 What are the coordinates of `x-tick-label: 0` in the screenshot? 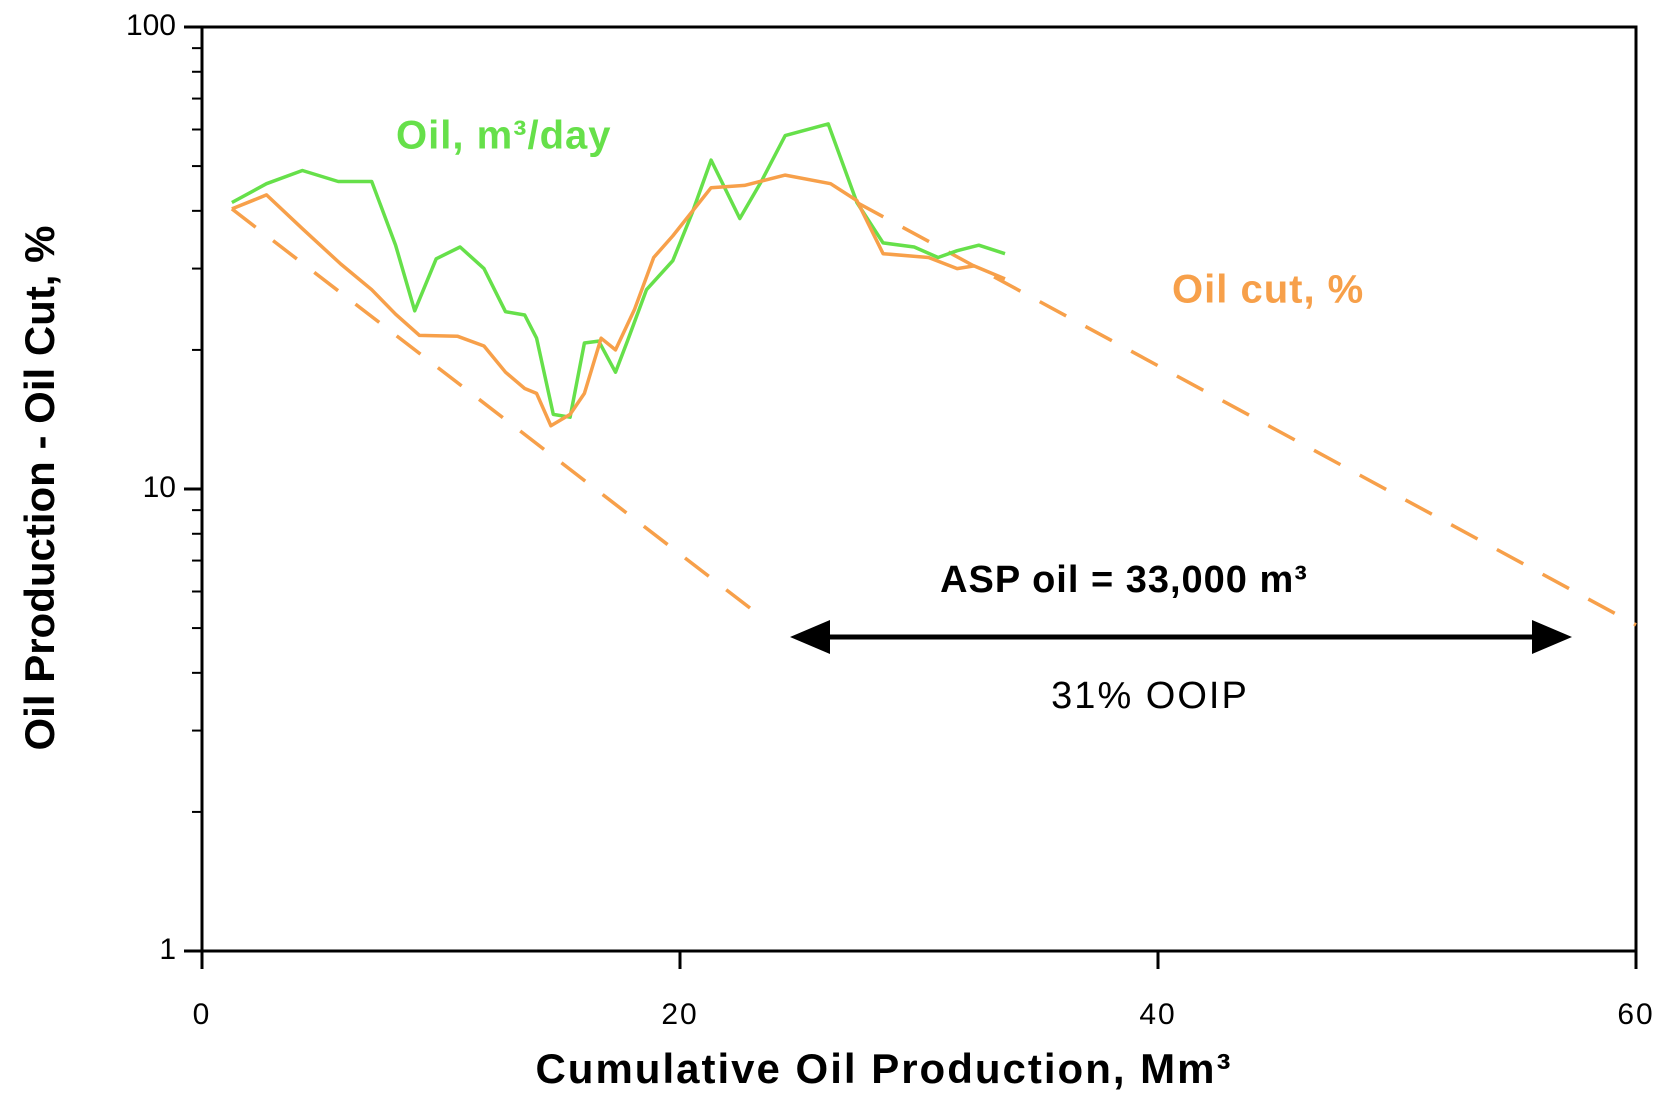 It's located at (202, 1014).